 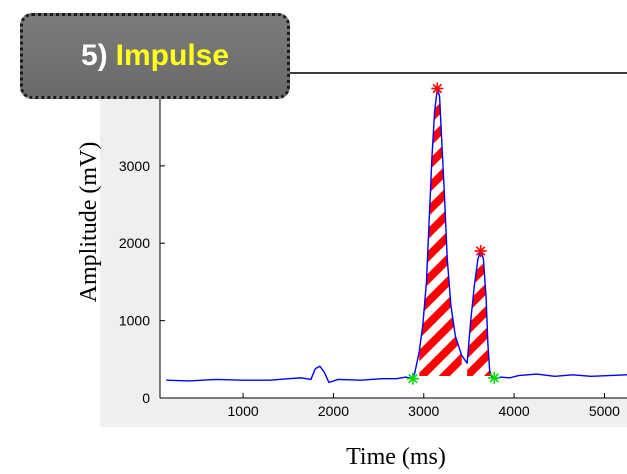 What do you see at coordinates (134, 243) in the screenshot?
I see `y-tick-label-2000: 2000` at bounding box center [134, 243].